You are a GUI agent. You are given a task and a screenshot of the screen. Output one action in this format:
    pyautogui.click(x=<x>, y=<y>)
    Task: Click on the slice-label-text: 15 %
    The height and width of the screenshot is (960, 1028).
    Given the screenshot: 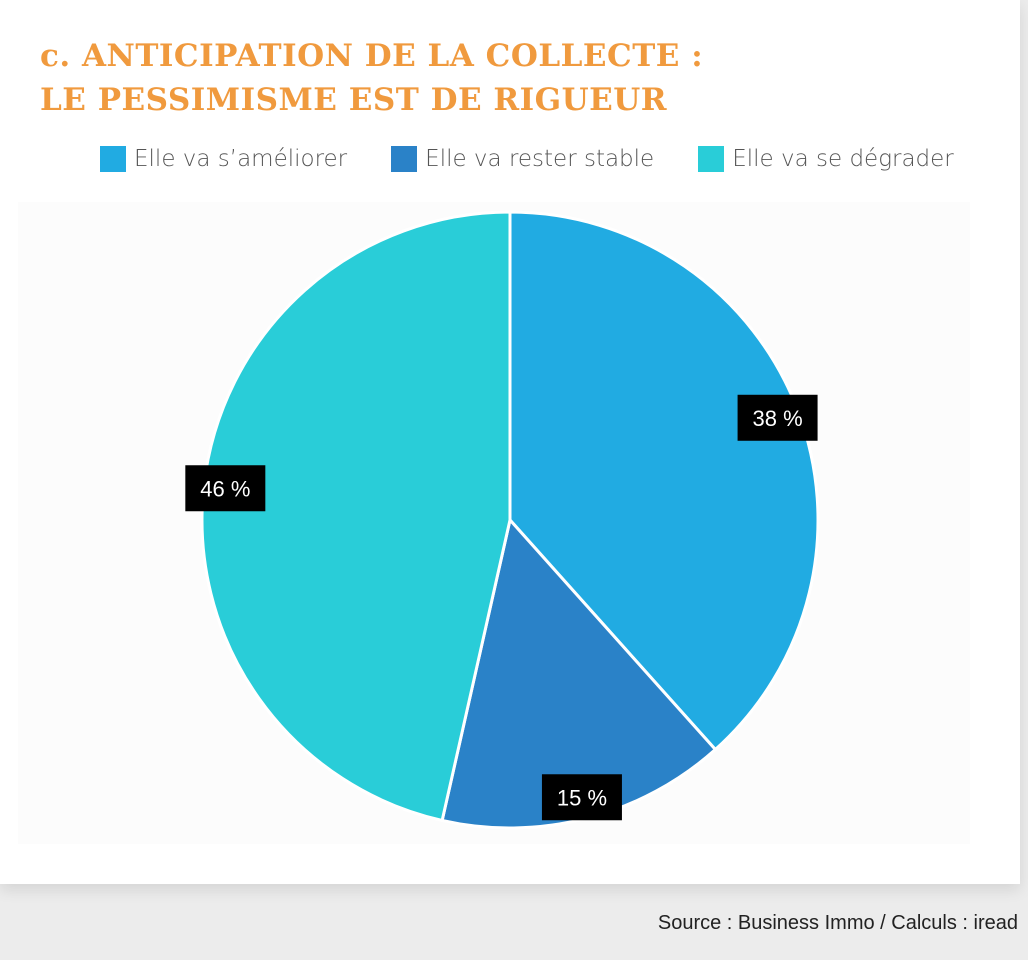 What is the action you would take?
    pyautogui.click(x=582, y=797)
    